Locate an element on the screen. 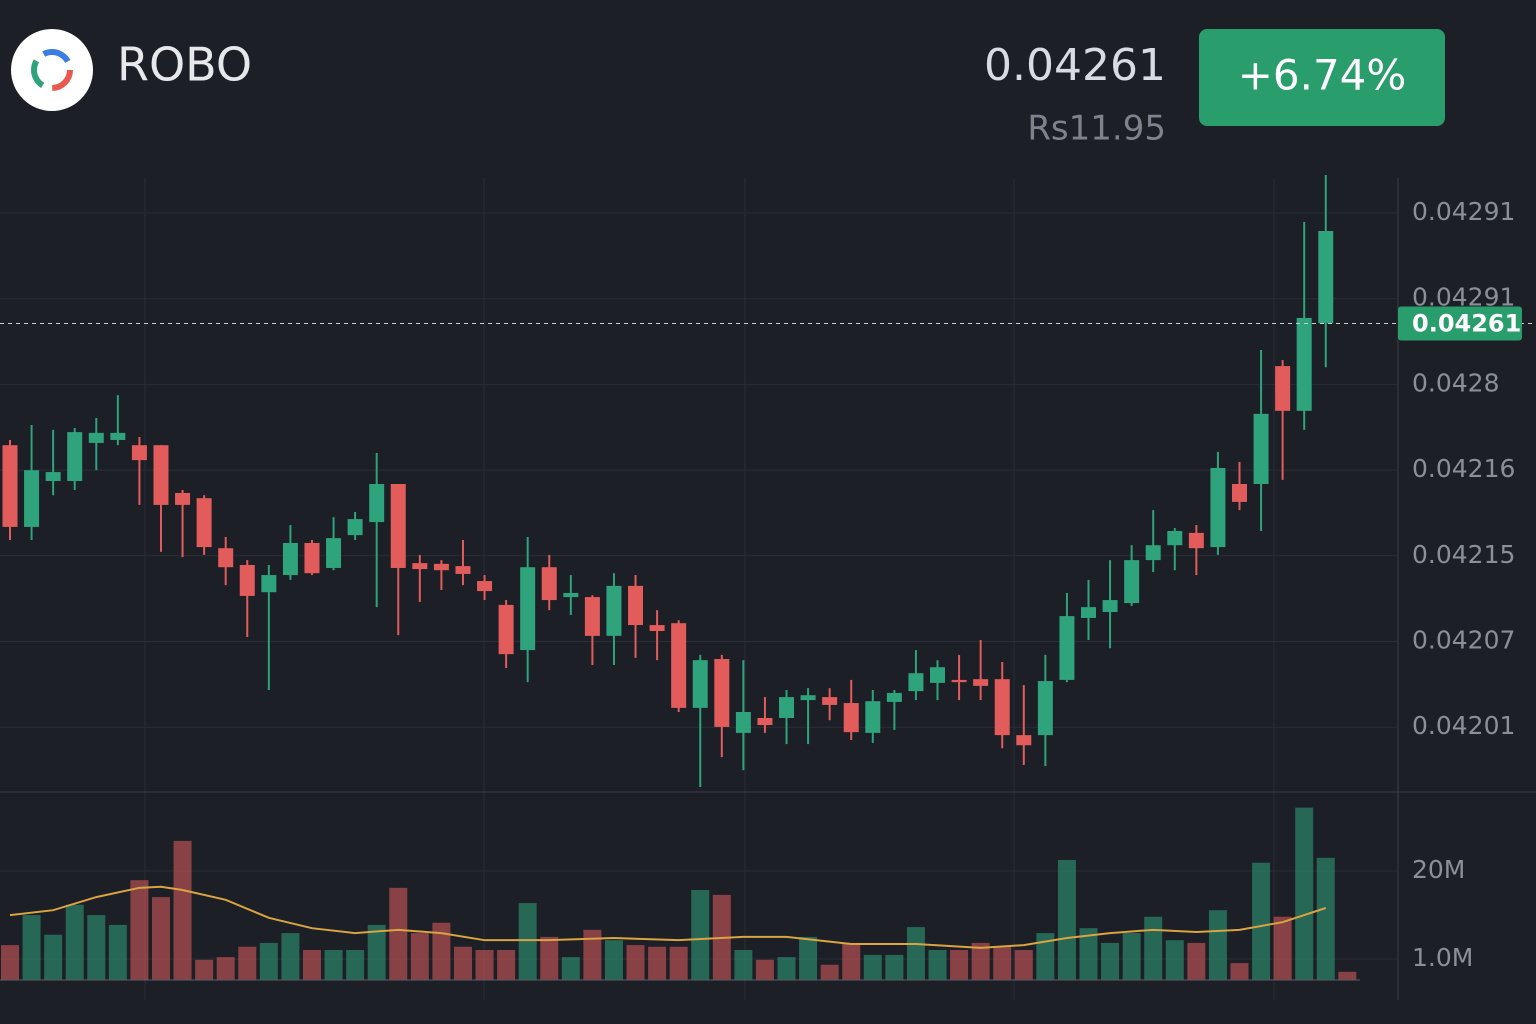 This screenshot has height=1024, width=1536. y-tick-label: 0.04291 is located at coordinates (1463, 211).